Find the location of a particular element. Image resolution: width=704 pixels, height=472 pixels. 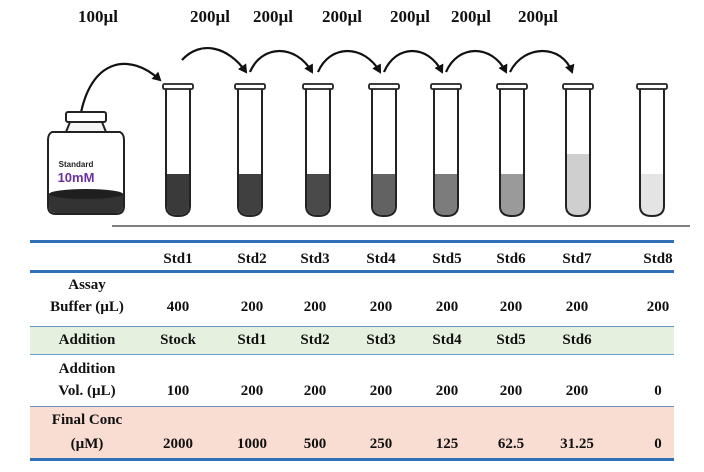

arrow-std1-to-std2 is located at coordinates (214, 60).